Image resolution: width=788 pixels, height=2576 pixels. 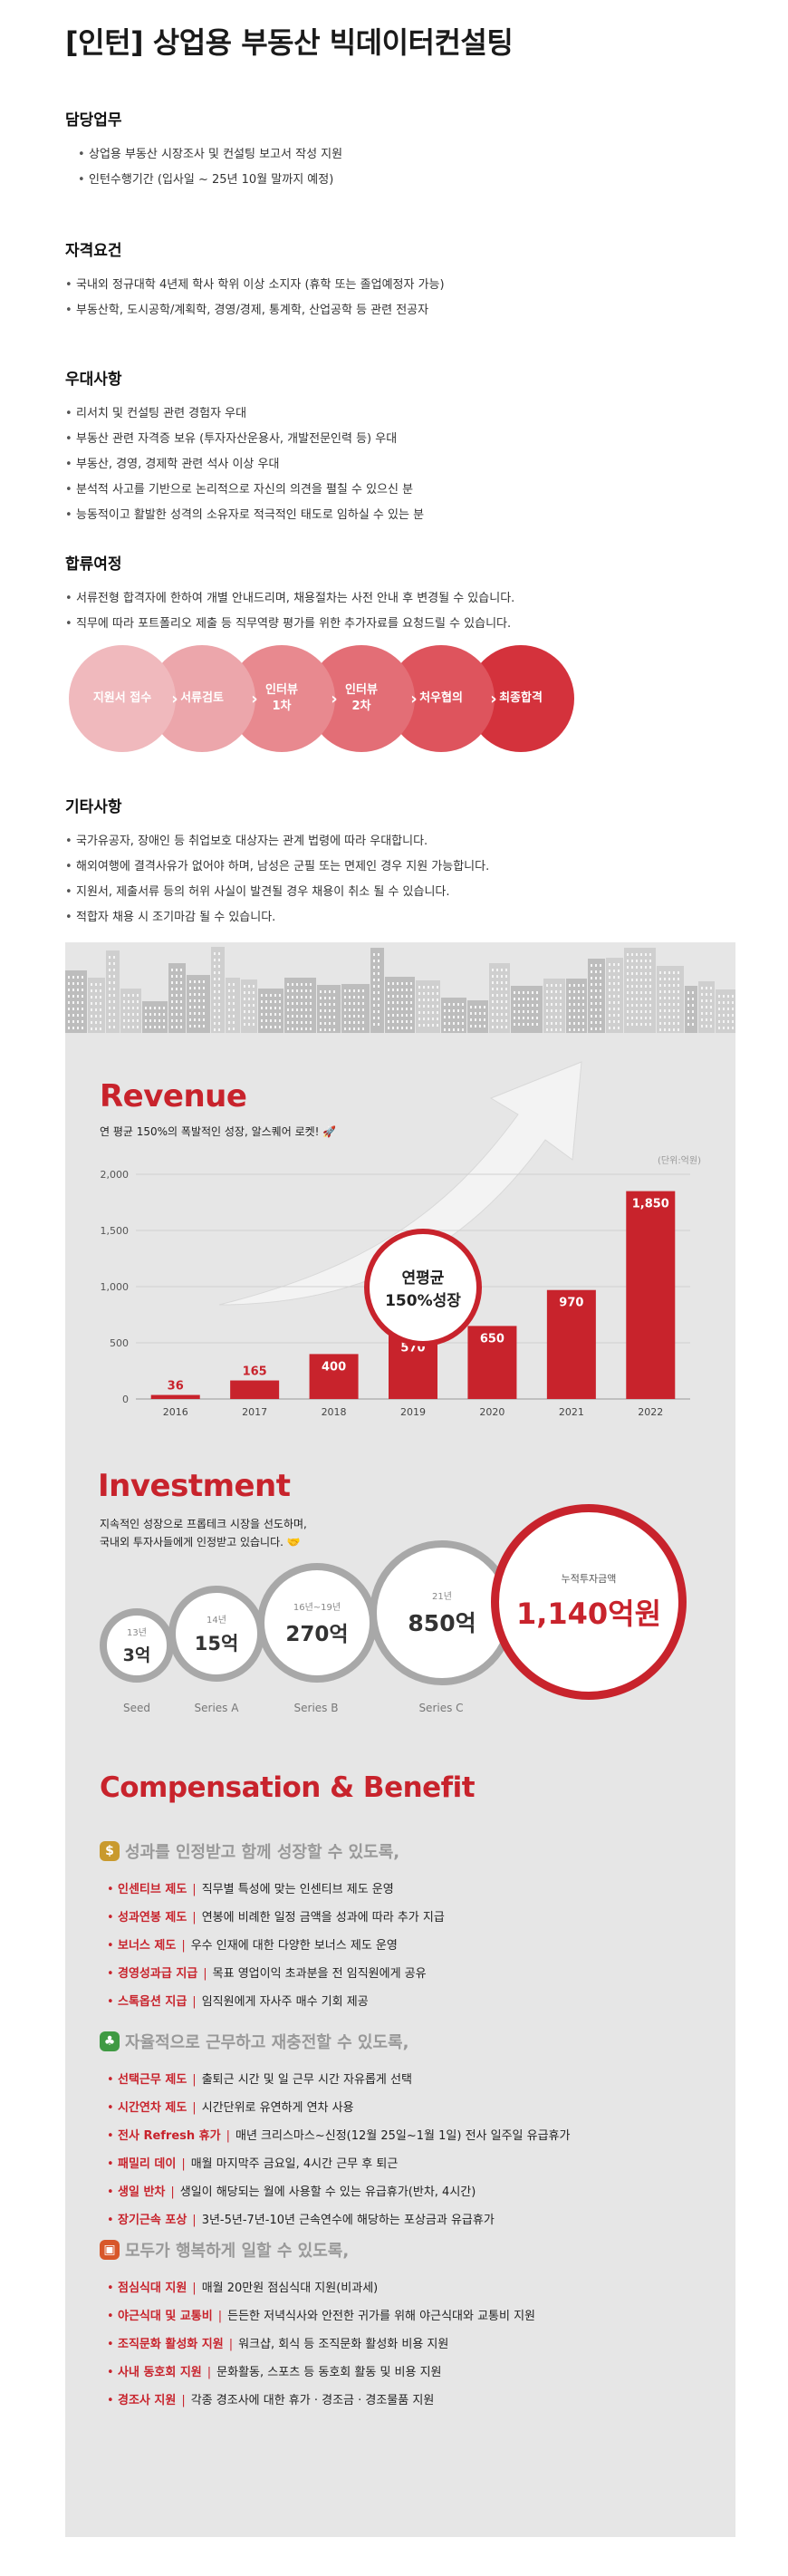 What do you see at coordinates (423, 1301) in the screenshot?
I see `growth-badge-line2: 150%성장` at bounding box center [423, 1301].